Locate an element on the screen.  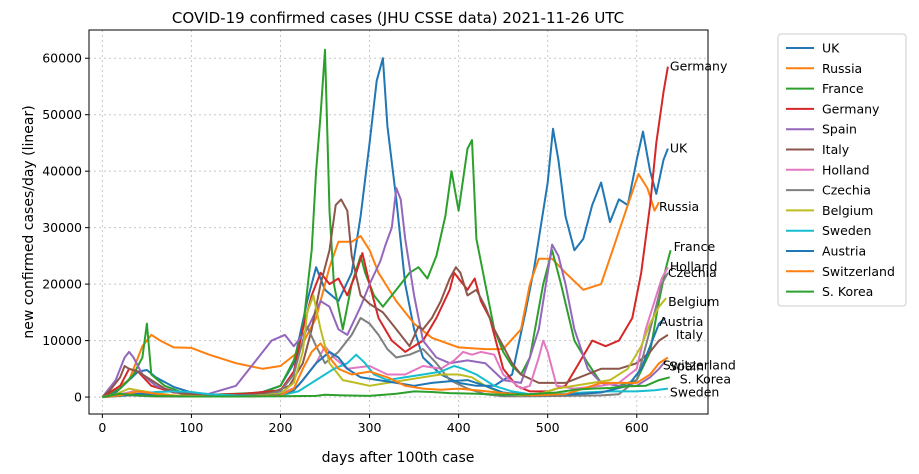
end-label-germany: Germany is located at coordinates (699, 66).